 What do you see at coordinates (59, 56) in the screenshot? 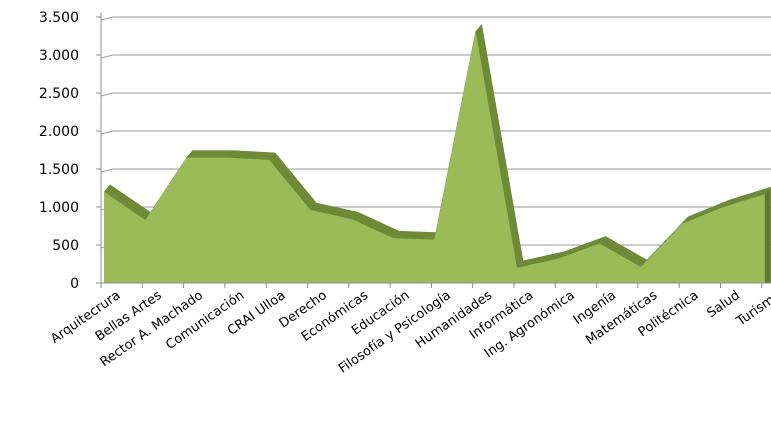
I see `y-tick-label: 3.000` at bounding box center [59, 56].